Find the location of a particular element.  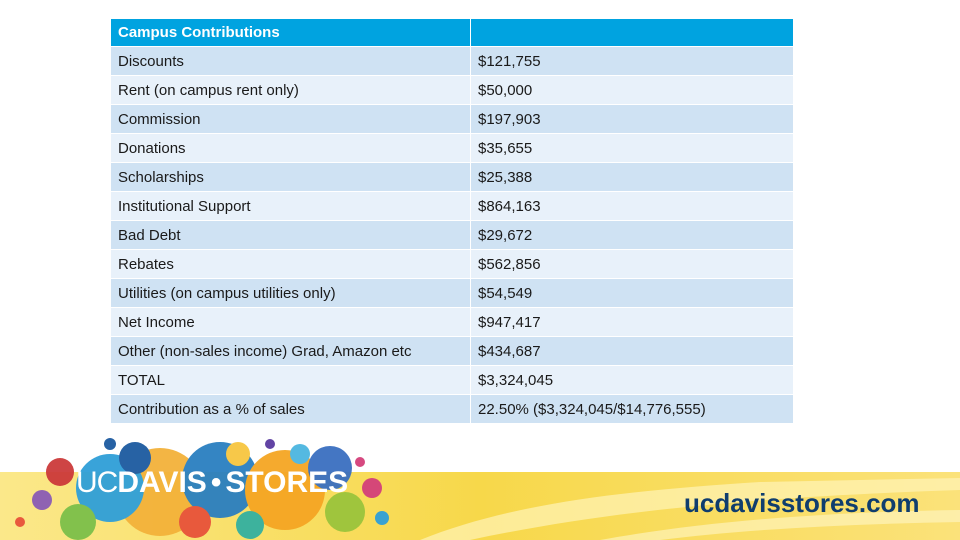

row-label: Commission is located at coordinates (290, 119).